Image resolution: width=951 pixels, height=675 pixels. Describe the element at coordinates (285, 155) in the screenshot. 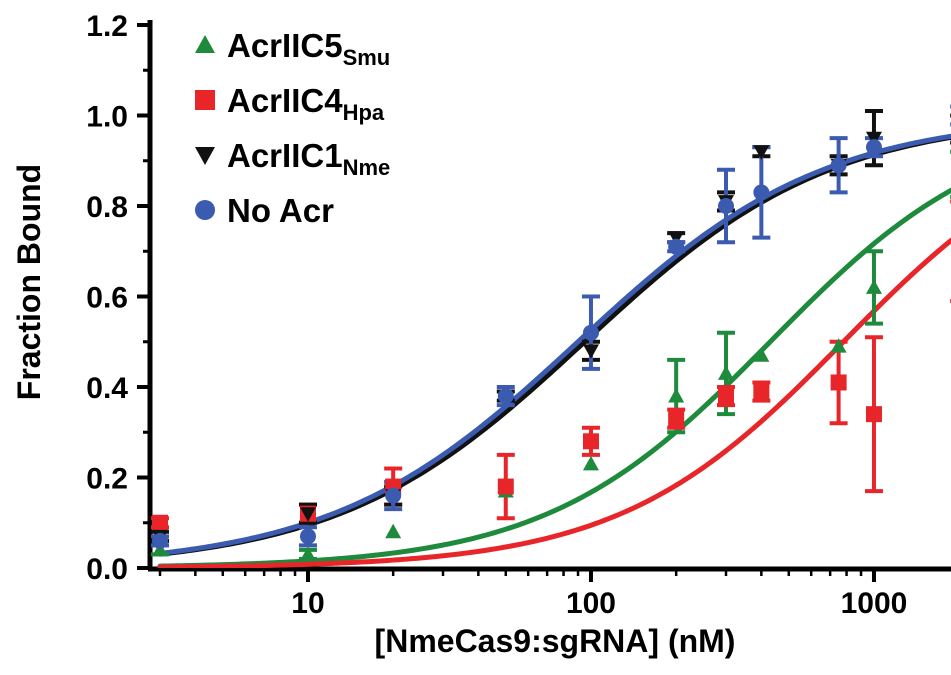

I see `legend-label-main: AcrIIC1` at that location.